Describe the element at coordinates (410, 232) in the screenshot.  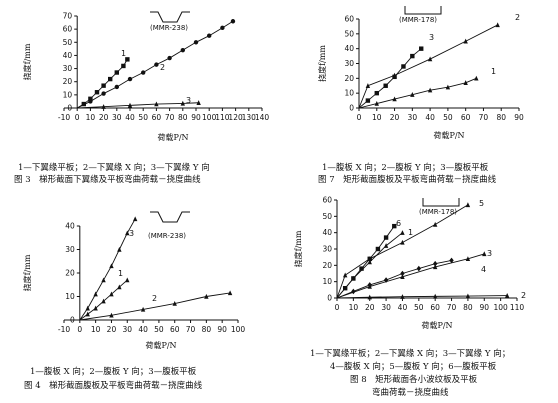
I see `fig8-series-1-label: 1` at that location.